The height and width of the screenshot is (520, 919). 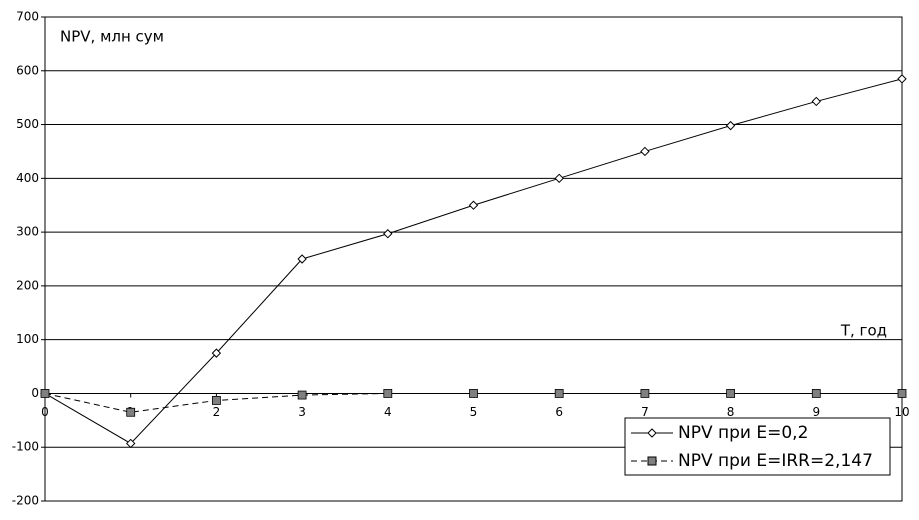 I want to click on y-annotation: NPV, млн сум, so click(x=112, y=37).